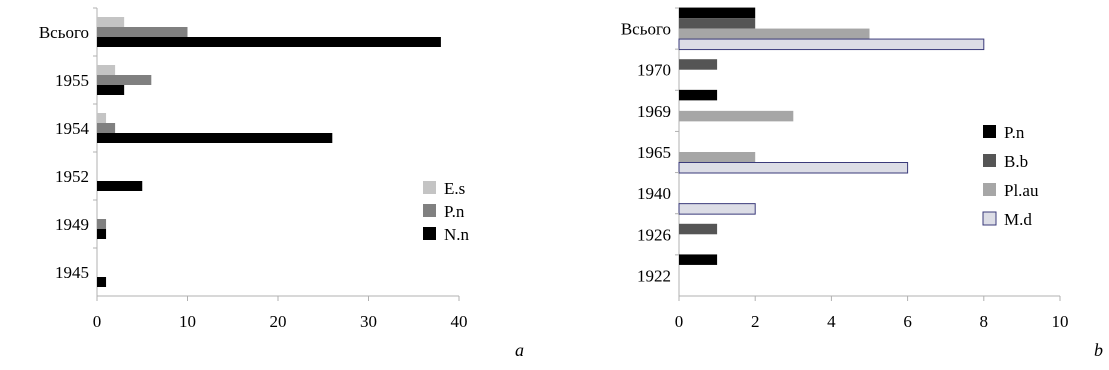 Image resolution: width=1109 pixels, height=370 pixels. What do you see at coordinates (72, 80) in the screenshot?
I see `chart-a-y-tick-label: 1955` at bounding box center [72, 80].